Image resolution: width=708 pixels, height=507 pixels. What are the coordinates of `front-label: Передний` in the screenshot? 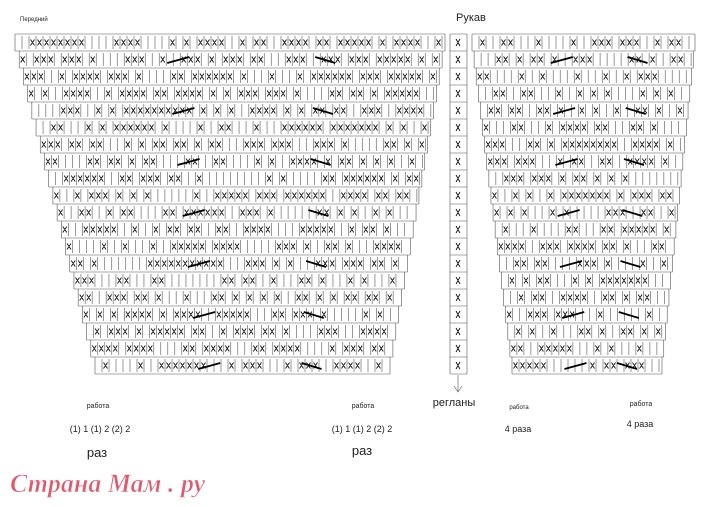 It's located at (34, 19).